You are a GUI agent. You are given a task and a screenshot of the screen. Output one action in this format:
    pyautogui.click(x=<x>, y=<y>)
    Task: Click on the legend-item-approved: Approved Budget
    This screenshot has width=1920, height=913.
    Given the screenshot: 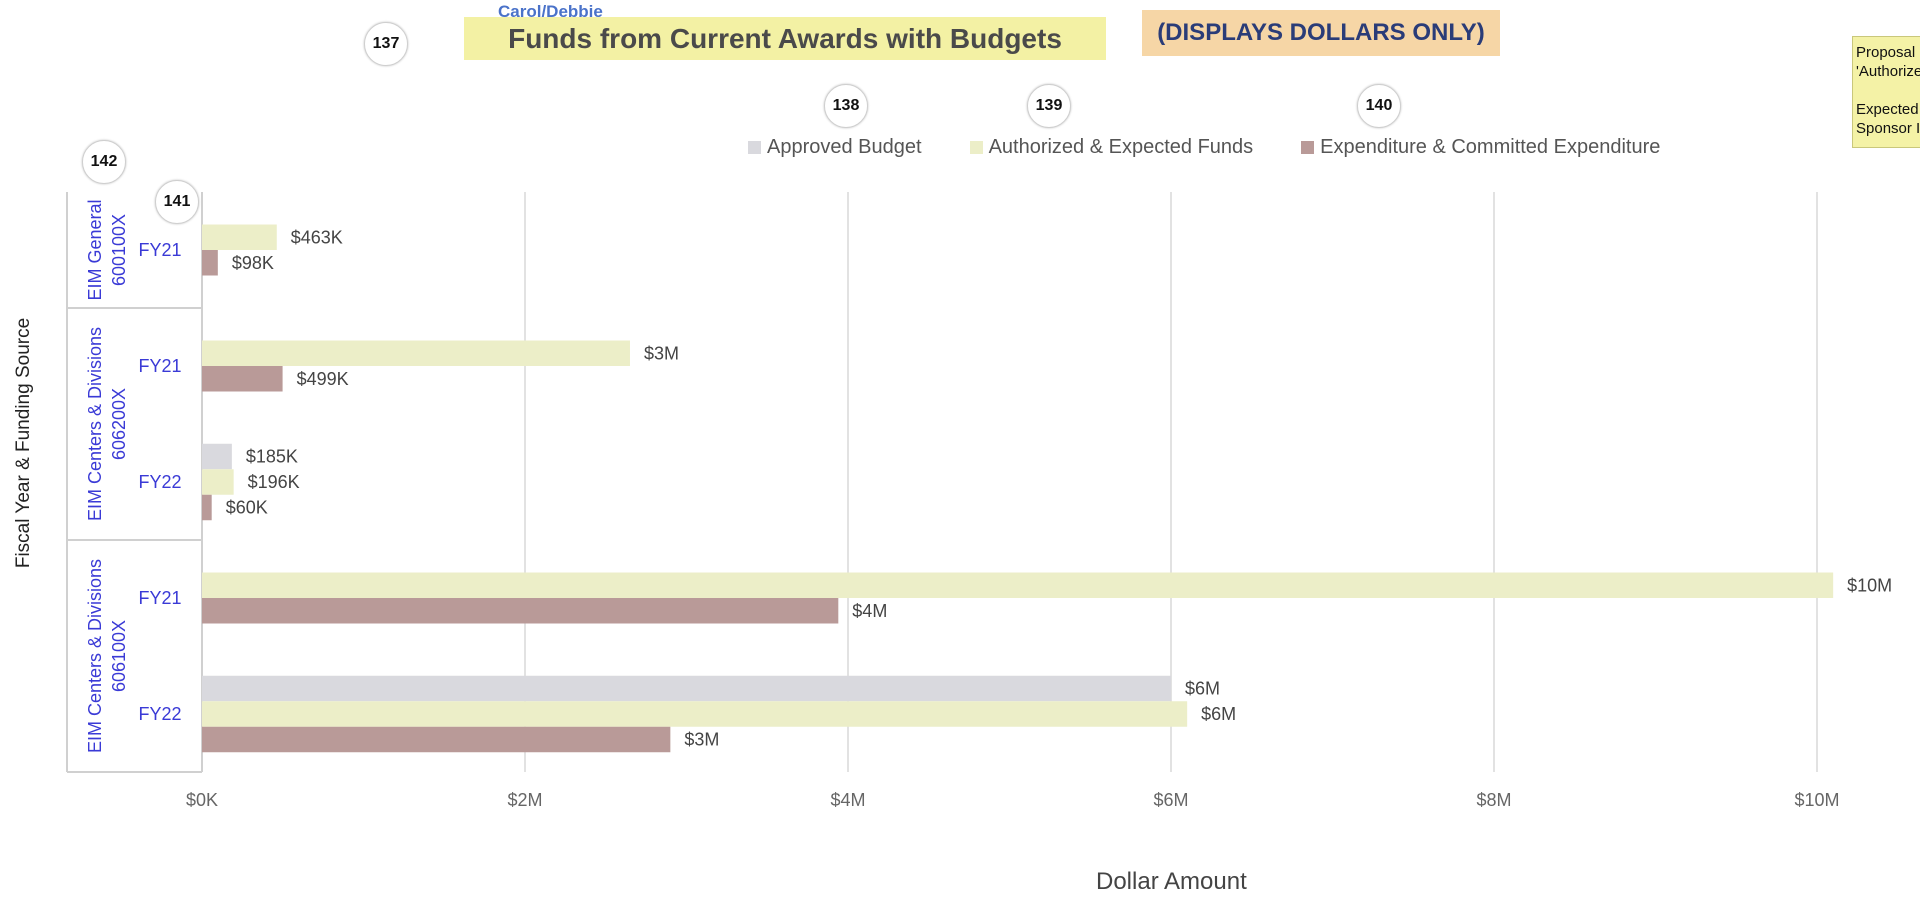 What is the action you would take?
    pyautogui.click(x=835, y=147)
    